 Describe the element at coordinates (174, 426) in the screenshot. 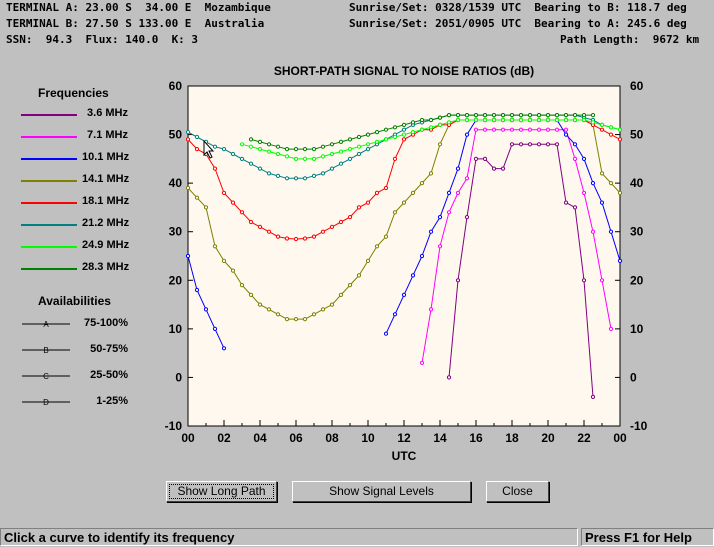

I see `y-tick-label: -10` at that location.